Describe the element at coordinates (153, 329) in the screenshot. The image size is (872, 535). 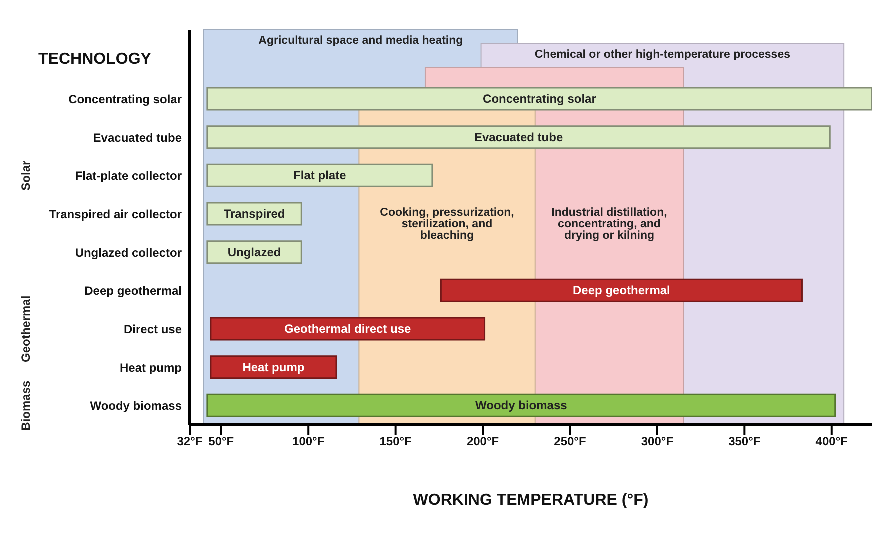
I see `y-tick-label: Direct use` at that location.